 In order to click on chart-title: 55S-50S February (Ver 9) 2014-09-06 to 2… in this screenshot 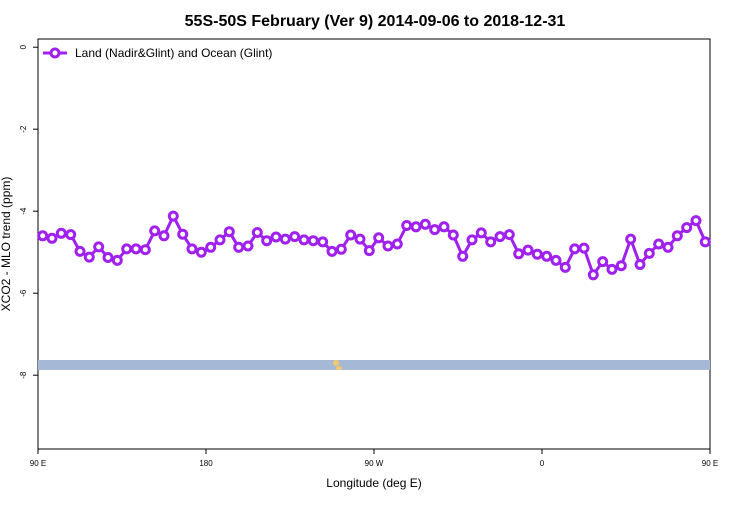, I will do `click(375, 21)`.